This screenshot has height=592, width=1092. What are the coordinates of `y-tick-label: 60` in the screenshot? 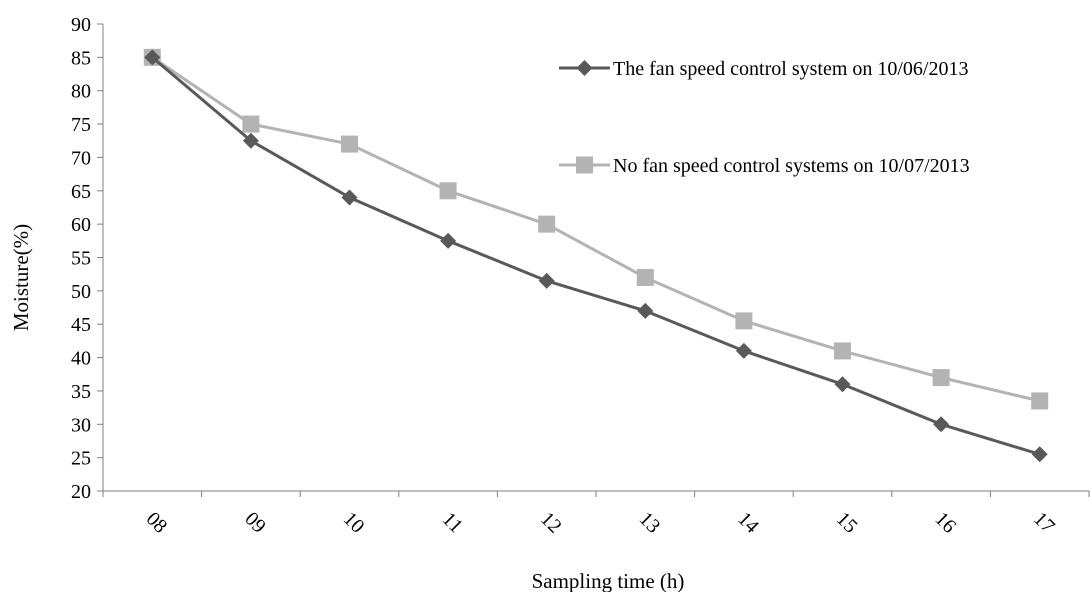 It's located at (81, 225).